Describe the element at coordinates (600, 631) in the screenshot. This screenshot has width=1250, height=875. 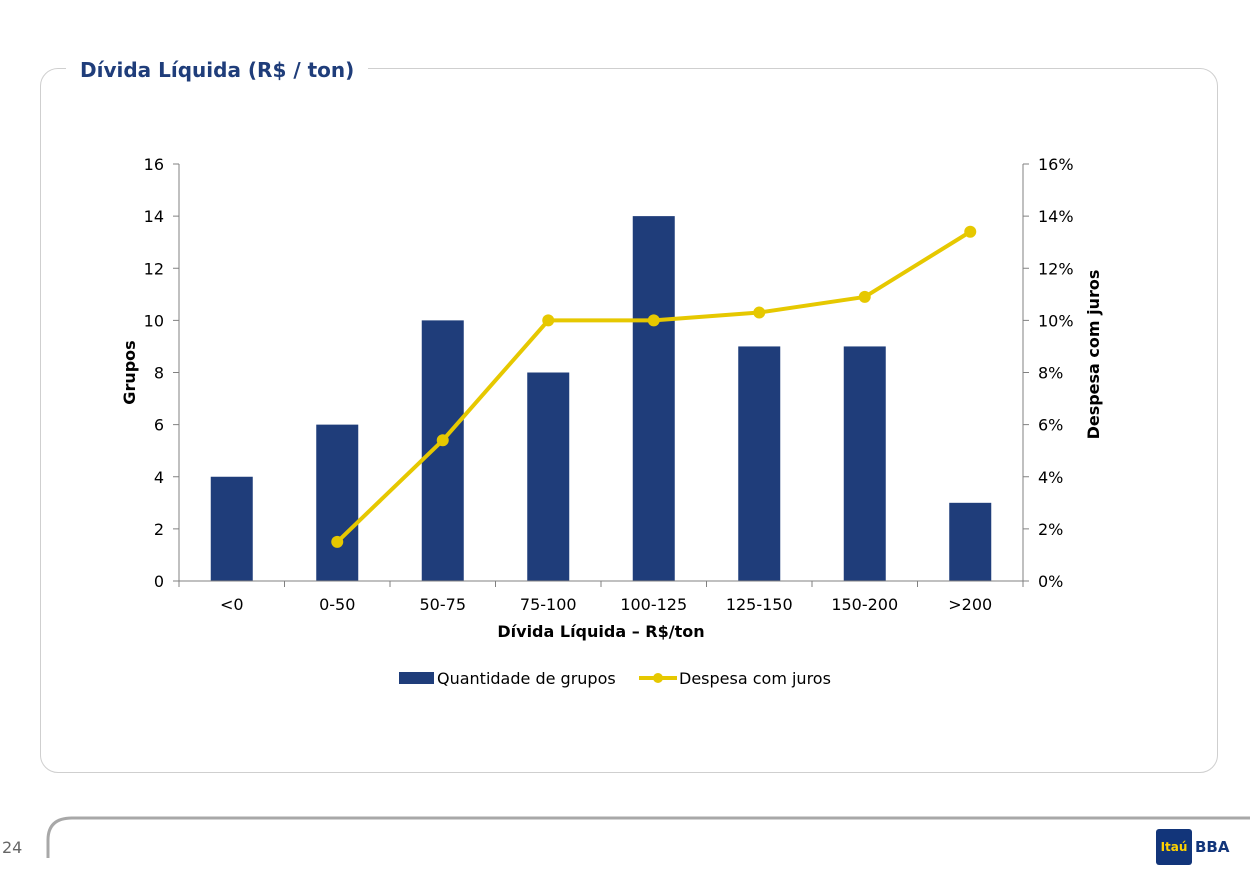
I see `x-axis-title: Dívida Líquida – R$/ton` at that location.